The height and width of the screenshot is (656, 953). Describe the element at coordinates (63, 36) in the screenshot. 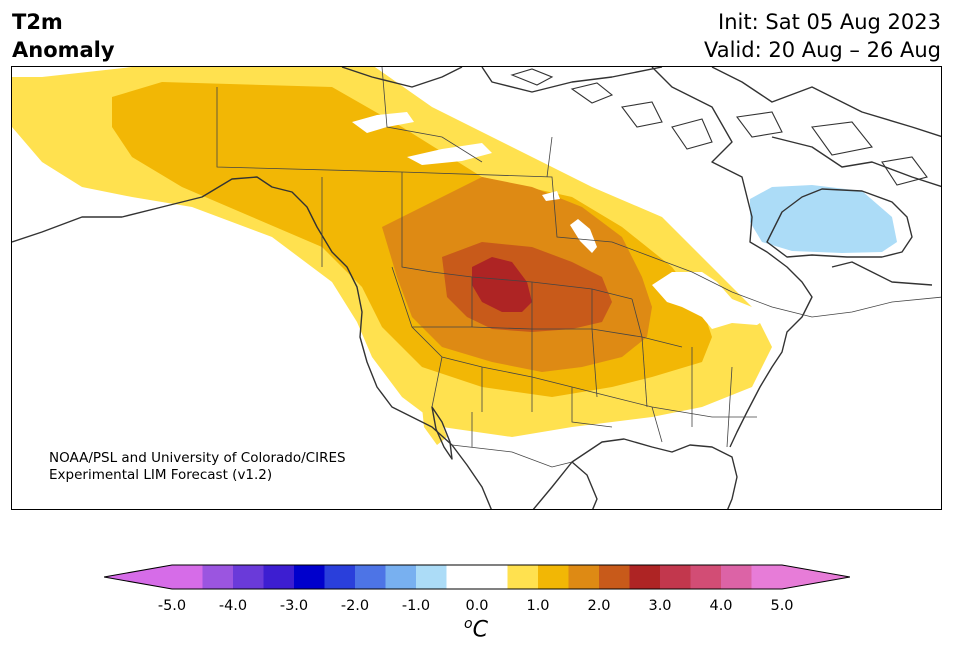

I see `map-title: T2m Anomaly` at that location.